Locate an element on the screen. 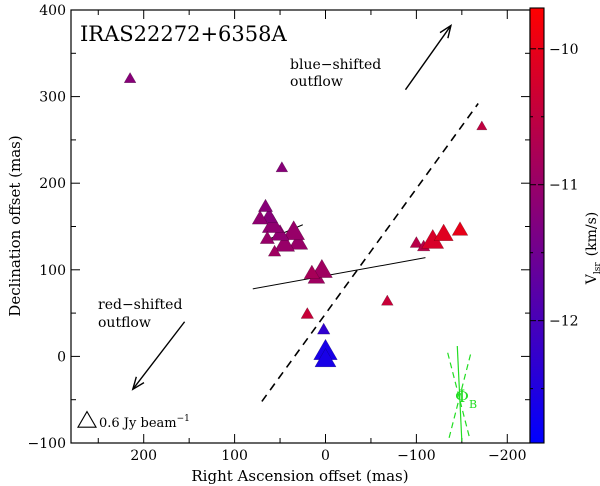 This screenshot has width=600, height=486. phi-symbol: Φ is located at coordinates (462, 397).